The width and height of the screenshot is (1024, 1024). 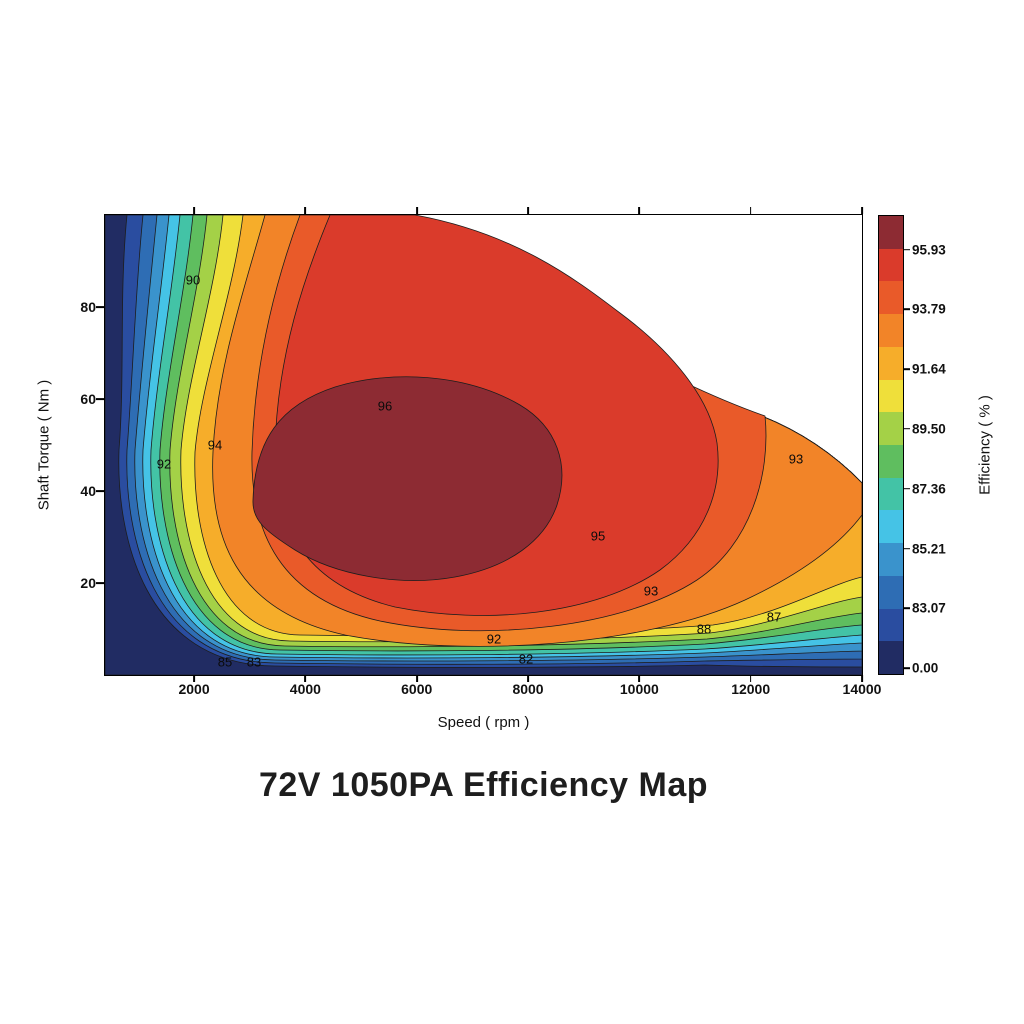 What do you see at coordinates (88, 399) in the screenshot?
I see `y-tick-label: 60` at bounding box center [88, 399].